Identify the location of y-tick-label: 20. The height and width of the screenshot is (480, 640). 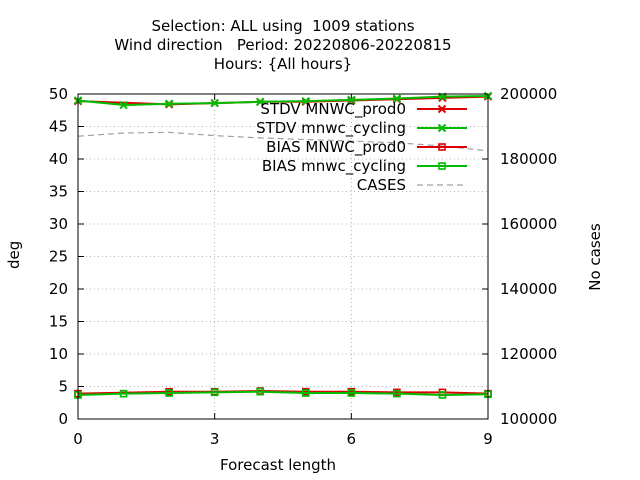
(58, 289).